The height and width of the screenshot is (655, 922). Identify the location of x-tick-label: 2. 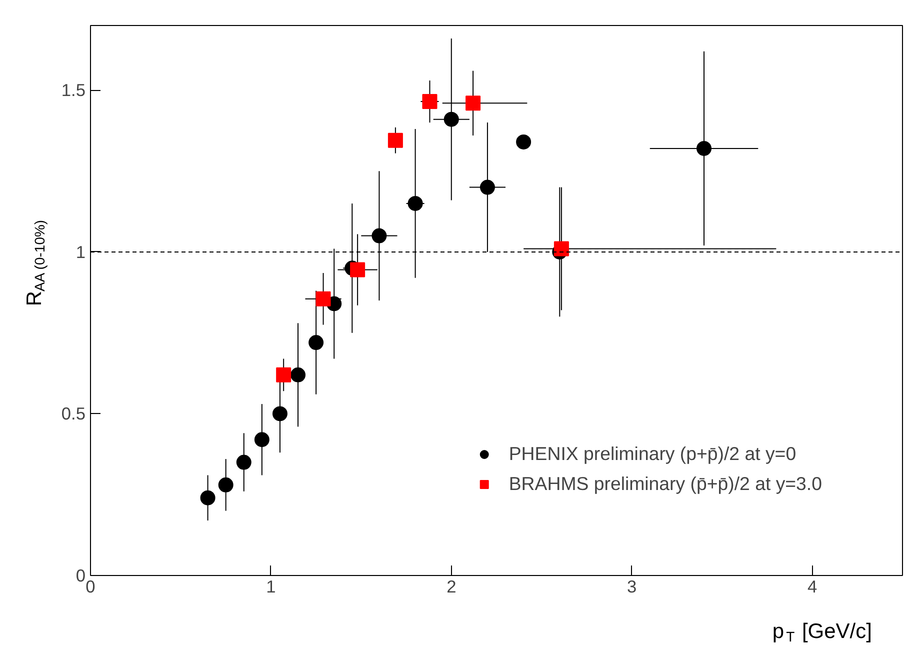
(451, 586).